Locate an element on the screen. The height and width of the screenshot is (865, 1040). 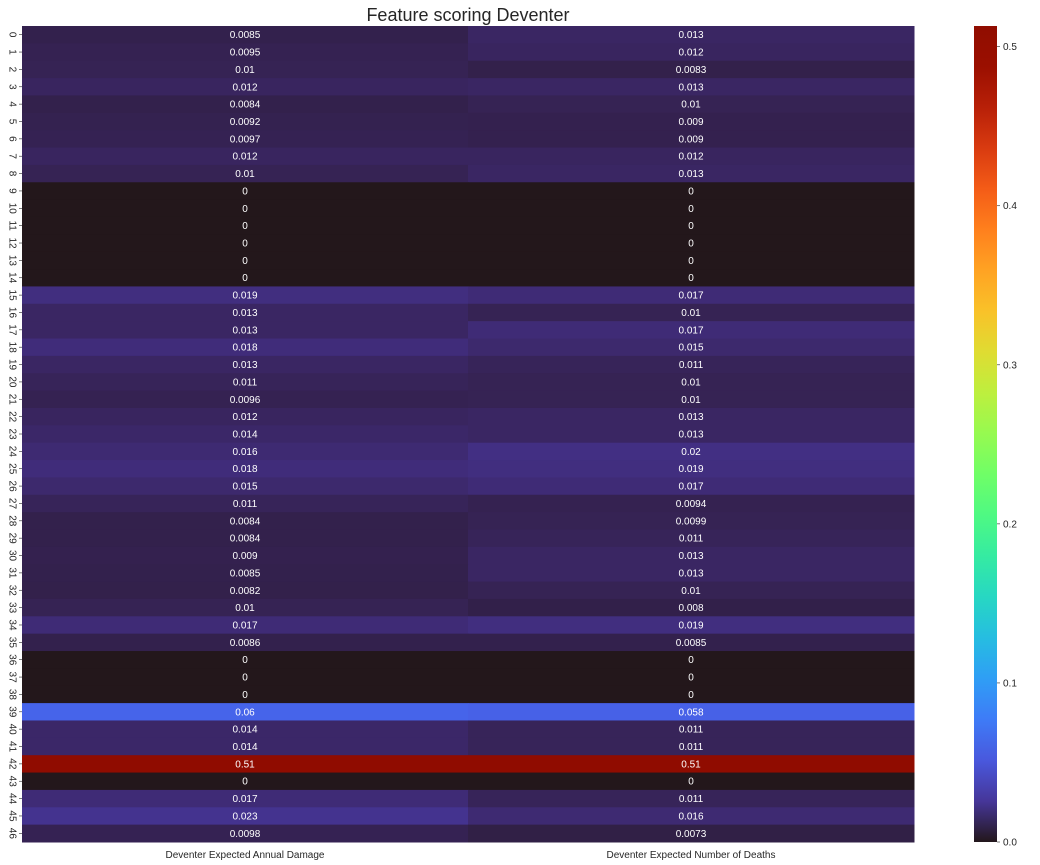
cell-value-label: 0.0073 is located at coordinates (691, 834).